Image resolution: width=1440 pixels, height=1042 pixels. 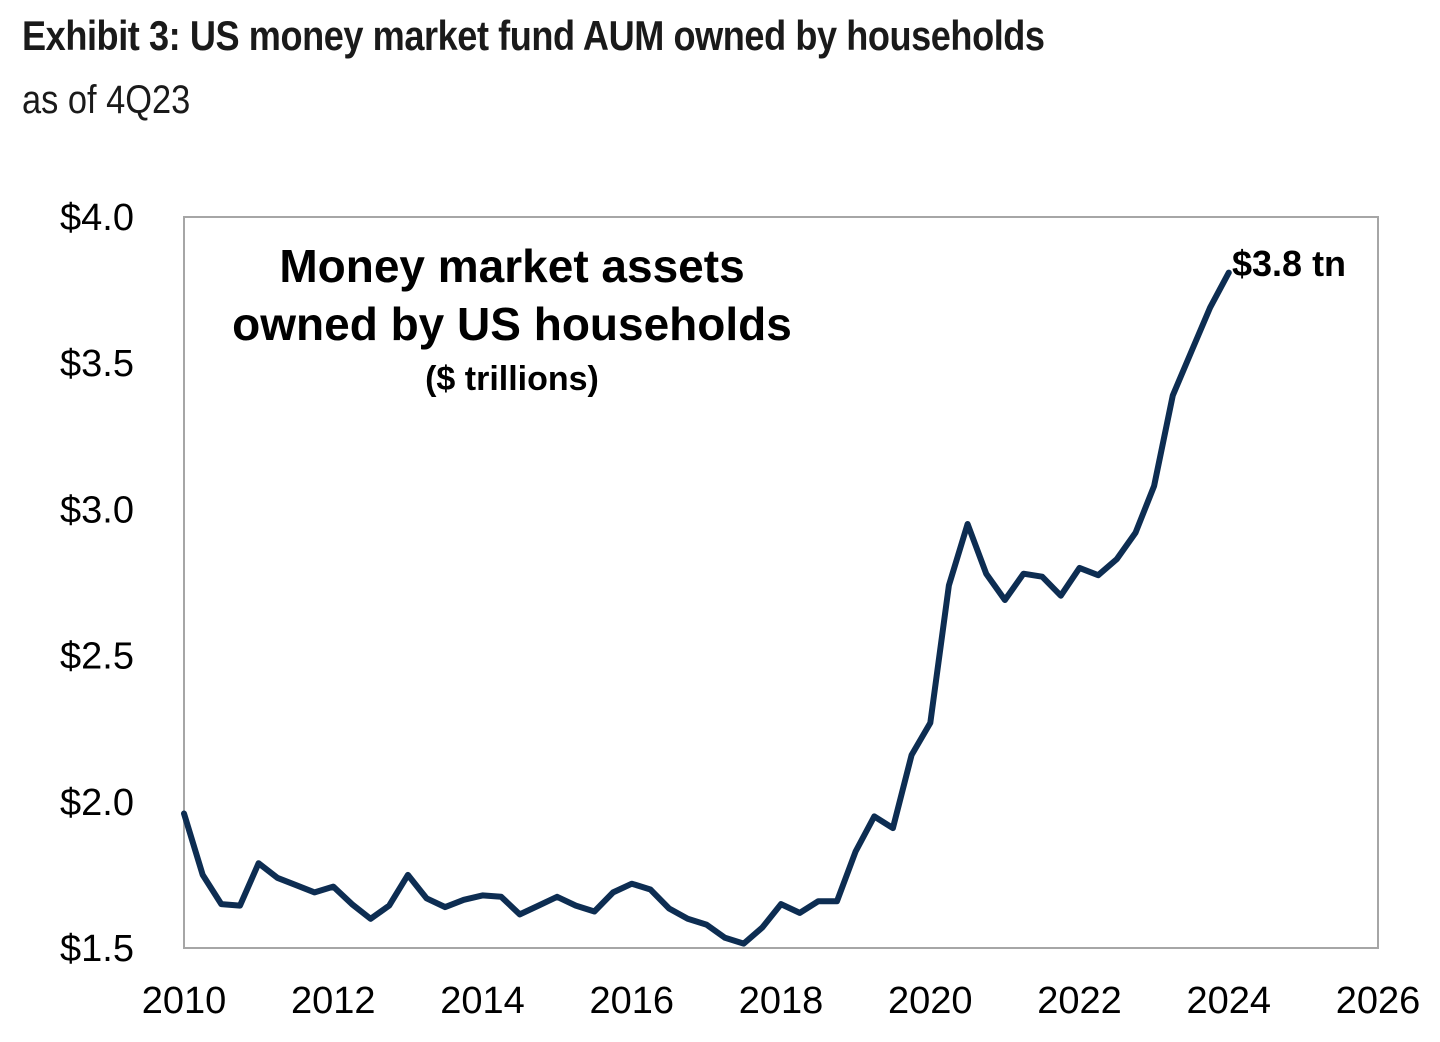 I want to click on x-tick-label: 2010, so click(x=184, y=1001).